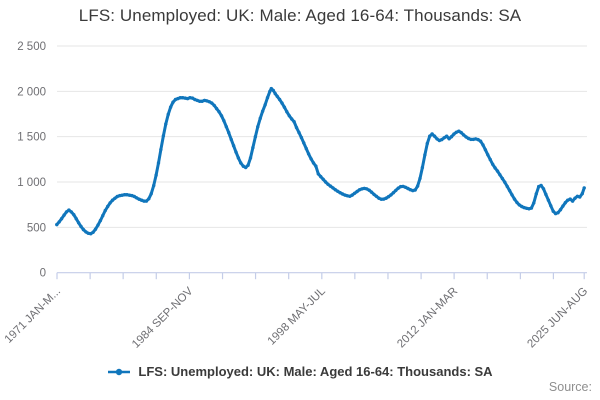  What do you see at coordinates (31, 47) in the screenshot?
I see `y-tick-label: 2 500` at bounding box center [31, 47].